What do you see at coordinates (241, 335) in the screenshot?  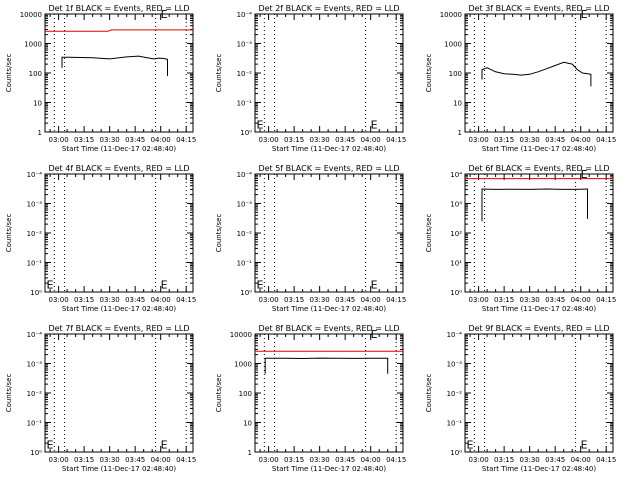 I see `y-tick-label: 10000` at bounding box center [241, 335].